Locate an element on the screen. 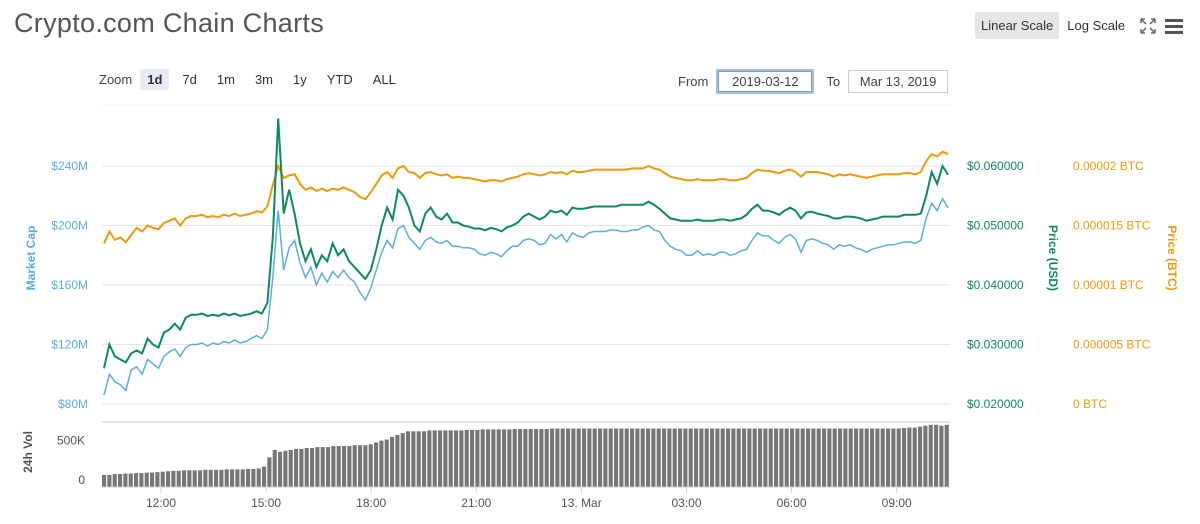  page-title: Crypto.com Chain Charts is located at coordinates (169, 23).